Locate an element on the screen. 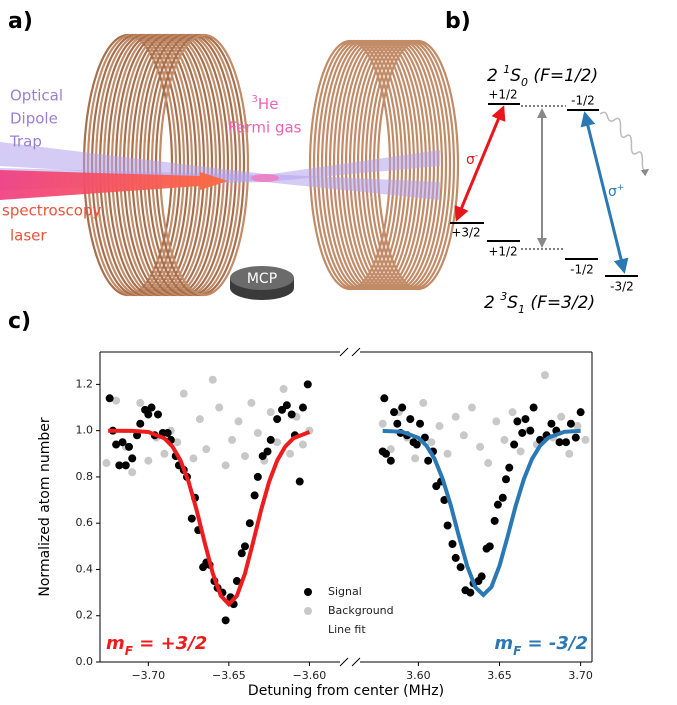 Image resolution: width=677 pixels, height=705 pixels. annotation-tail: = -3/2 is located at coordinates (554, 643).